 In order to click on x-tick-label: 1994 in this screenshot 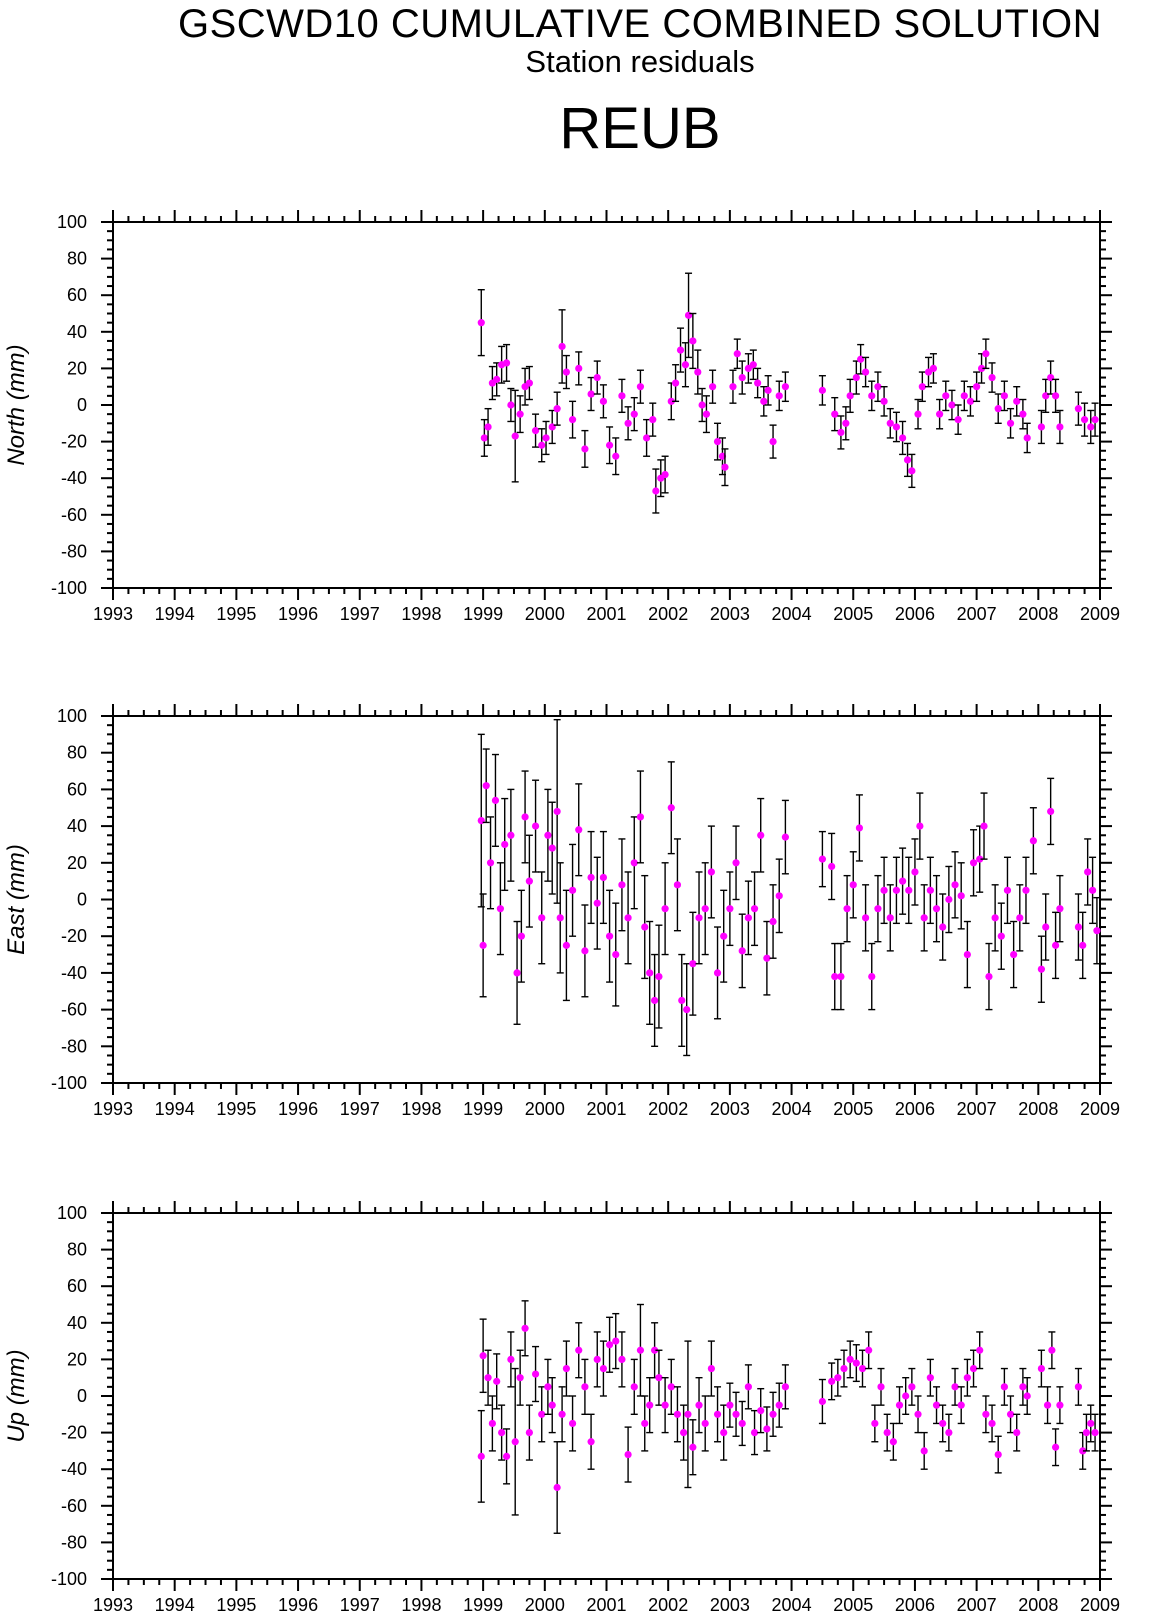, I will do `click(175, 1109)`.